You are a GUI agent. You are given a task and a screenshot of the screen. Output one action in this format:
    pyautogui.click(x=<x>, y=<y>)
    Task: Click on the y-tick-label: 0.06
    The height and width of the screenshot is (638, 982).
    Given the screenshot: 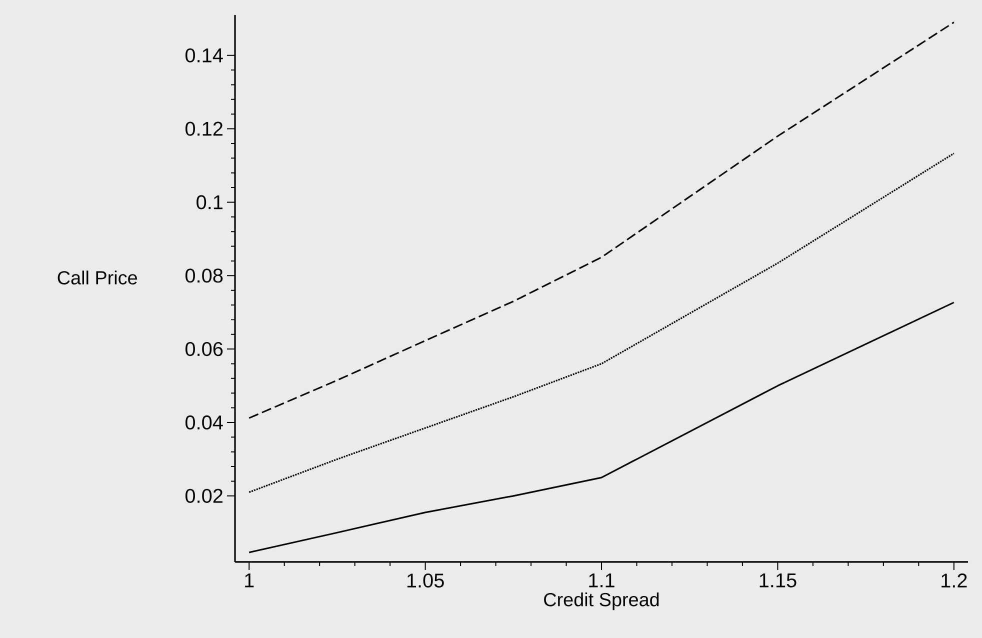 What is the action you would take?
    pyautogui.click(x=204, y=349)
    